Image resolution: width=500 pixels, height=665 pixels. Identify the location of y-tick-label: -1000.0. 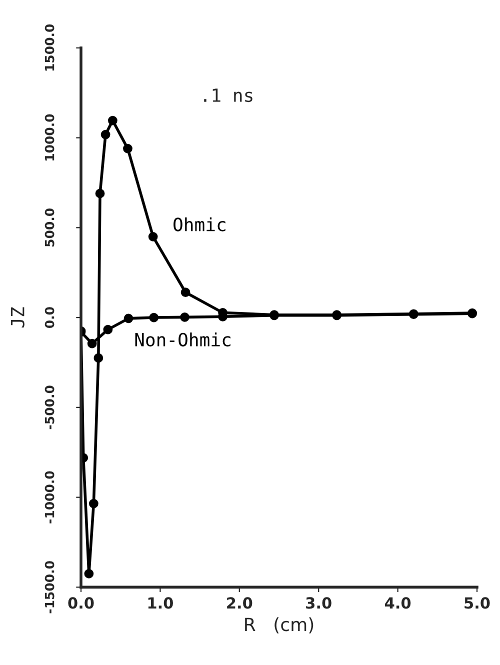
(49, 497).